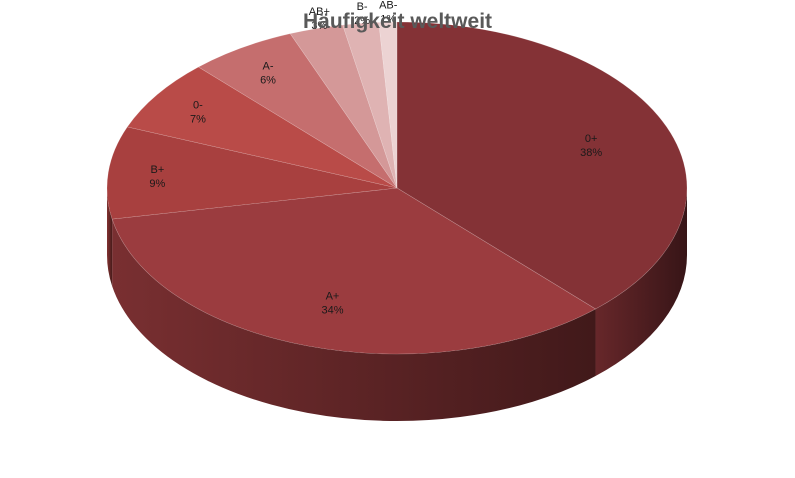  I want to click on slice-label-B+: B+ 9%, so click(157, 177).